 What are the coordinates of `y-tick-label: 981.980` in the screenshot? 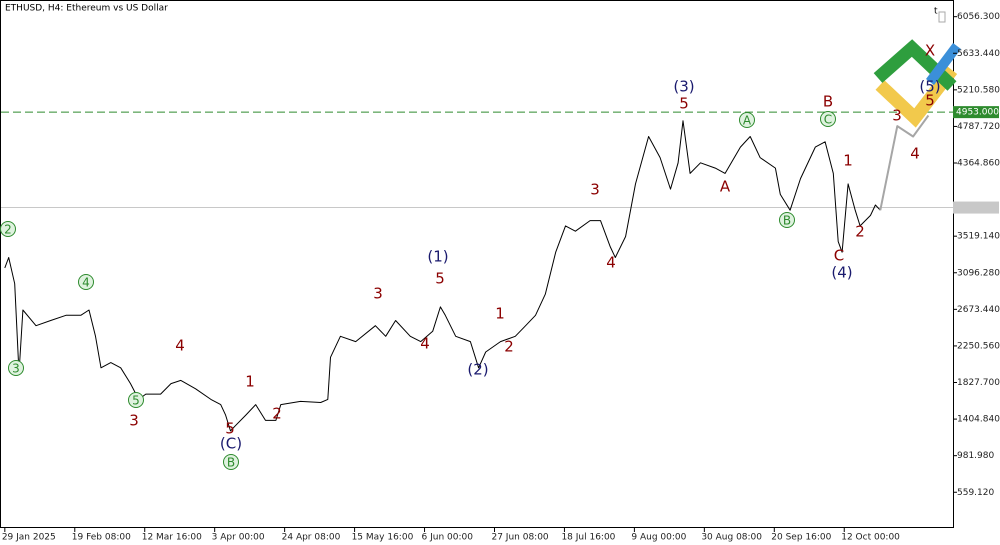 It's located at (975, 456).